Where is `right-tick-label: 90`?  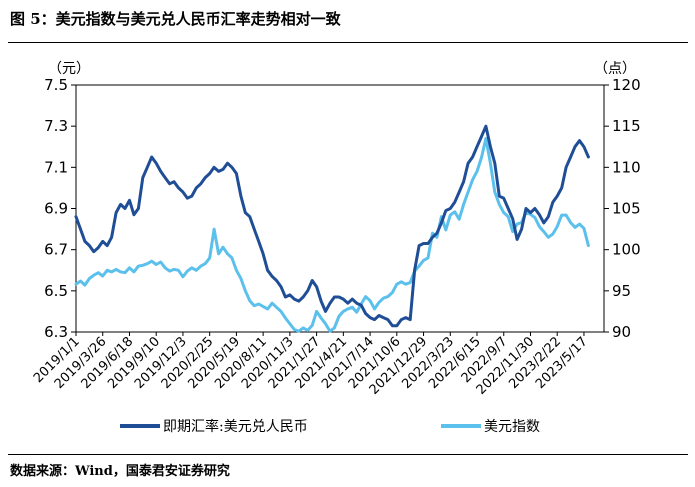 right-tick-label: 90 is located at coordinates (621, 332).